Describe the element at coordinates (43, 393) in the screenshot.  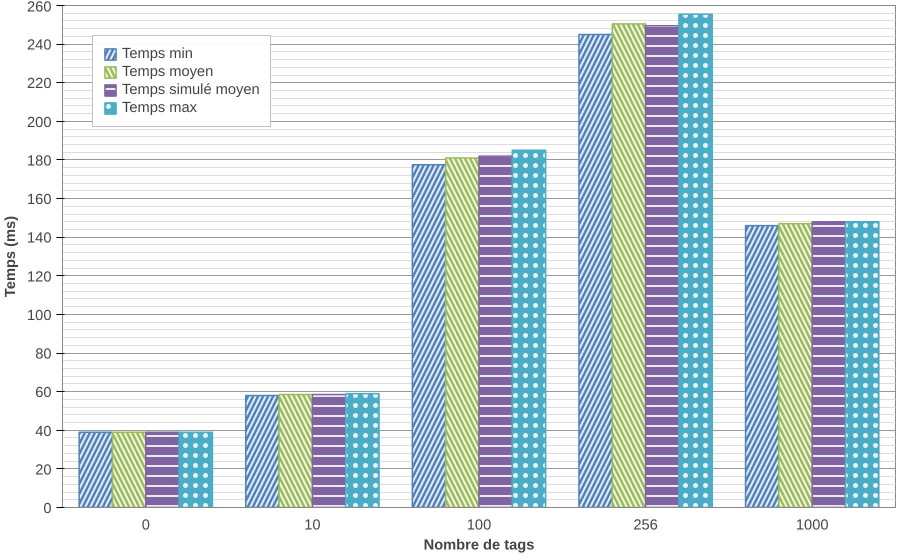
I see `y-tick-label: 60` at that location.